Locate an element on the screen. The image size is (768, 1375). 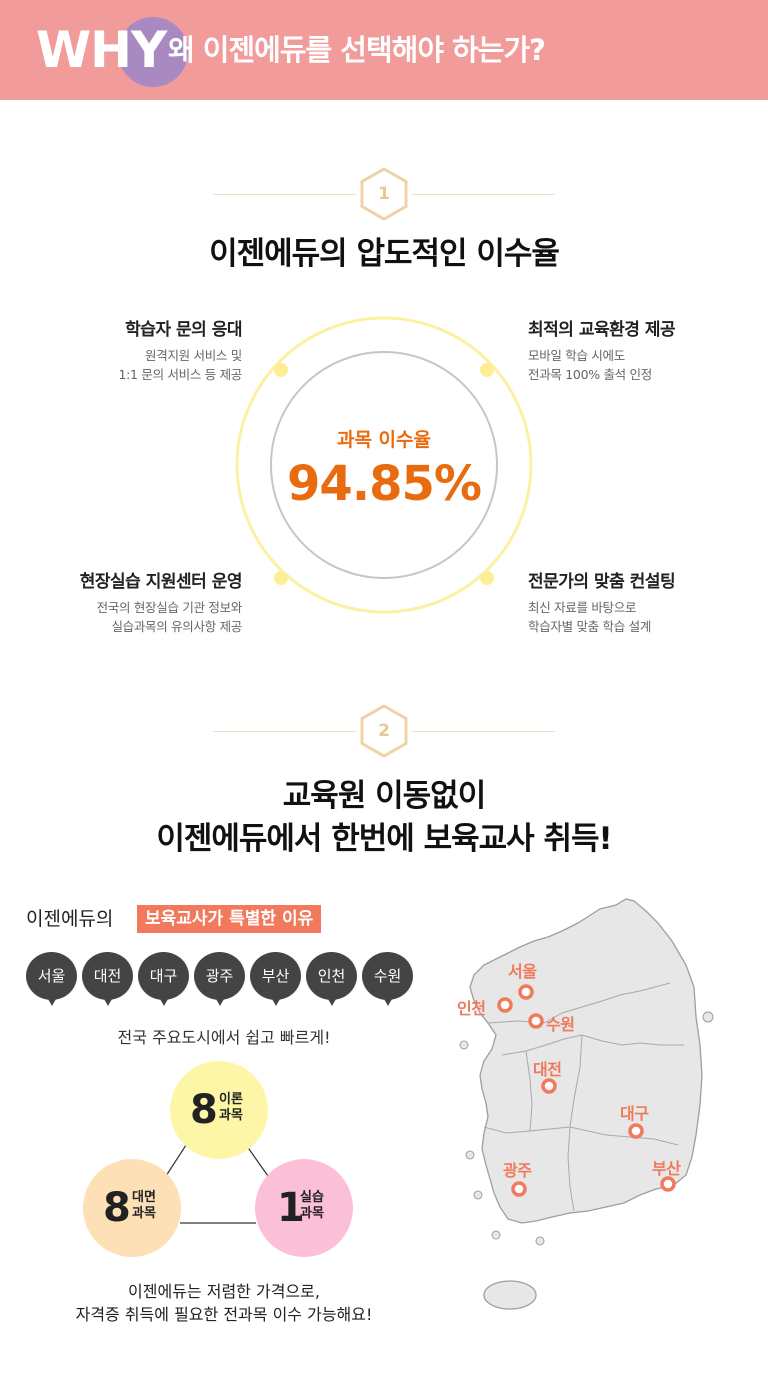
section1-number: 1 is located at coordinates (384, 194).